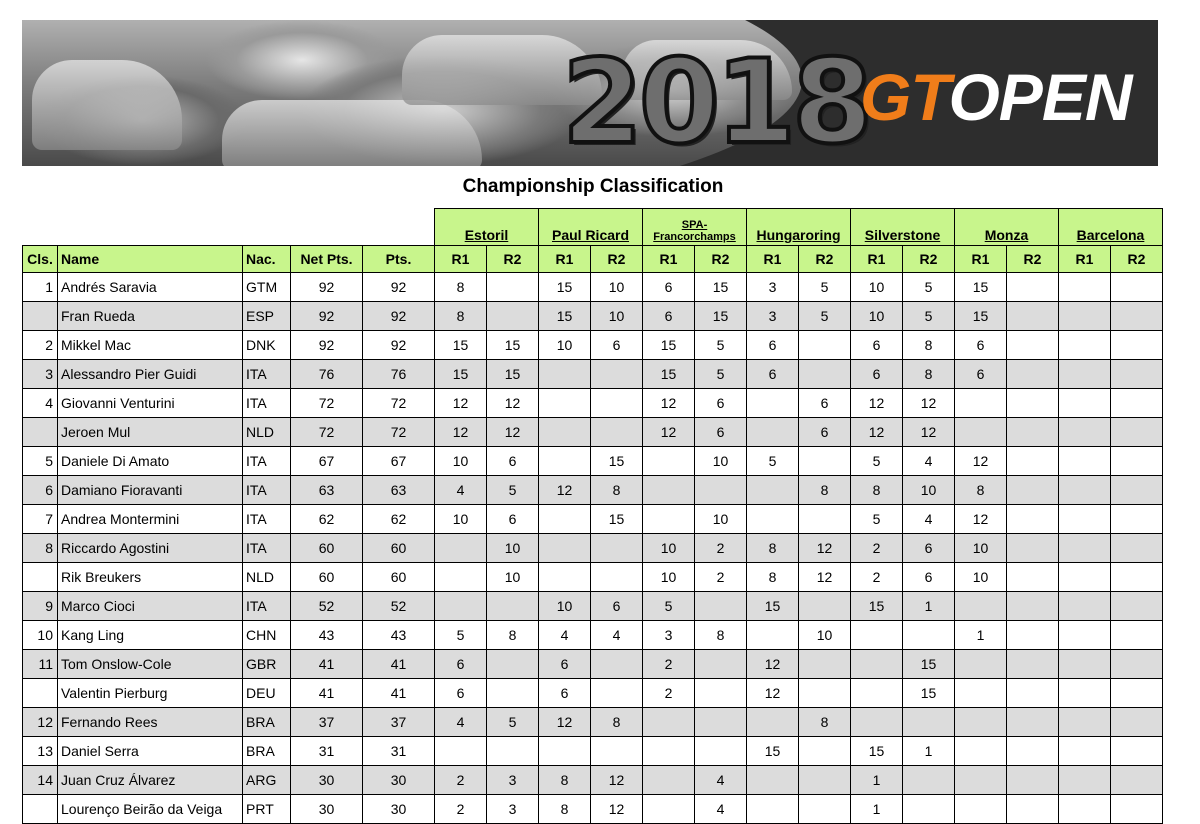 This screenshot has width=1200, height=824. Describe the element at coordinates (460, 809) in the screenshot. I see `cell-race-points: 2` at that location.